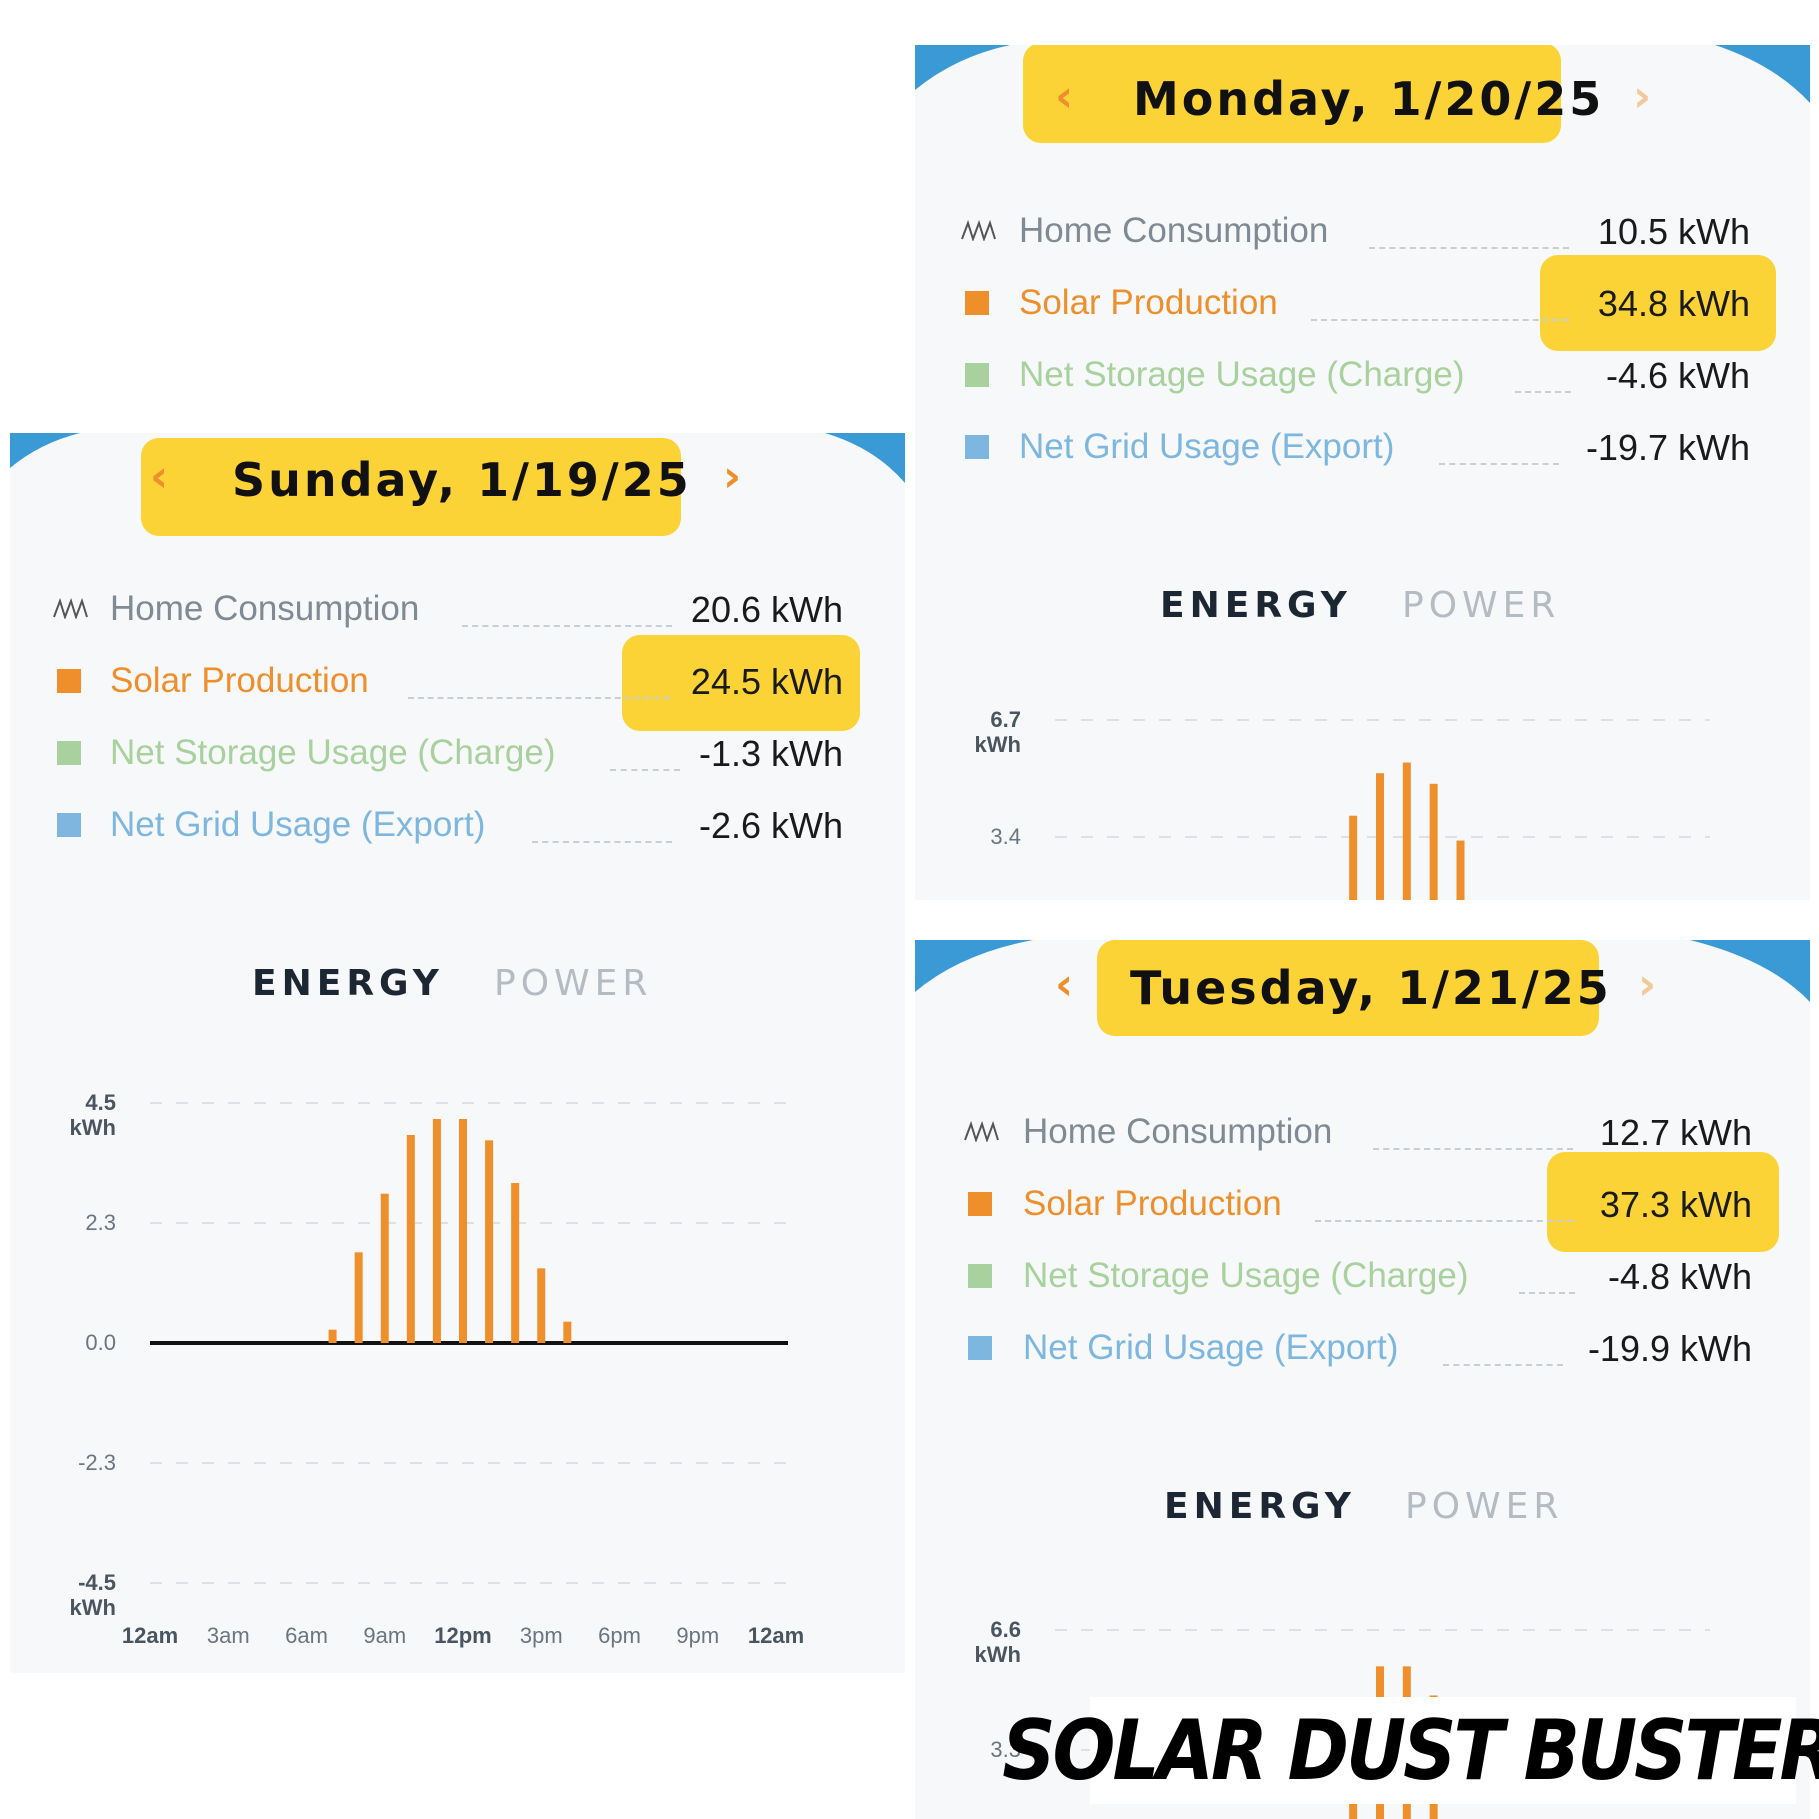 This screenshot has width=1819, height=1819. I want to click on metric-home-consumption: Home Consumption 12.7 kWh, so click(1362, 1131).